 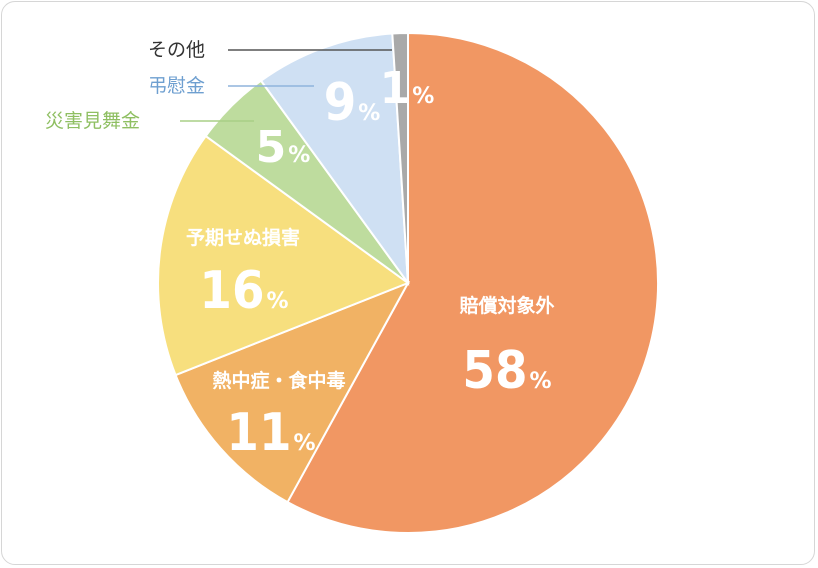 What do you see at coordinates (92, 121) in the screenshot?
I see `label-disaster: 災害見舞金` at bounding box center [92, 121].